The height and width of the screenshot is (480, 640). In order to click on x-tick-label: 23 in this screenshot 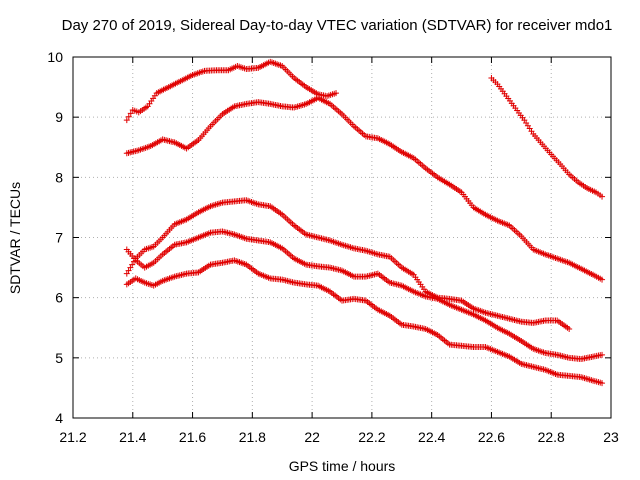, I will do `click(611, 437)`.